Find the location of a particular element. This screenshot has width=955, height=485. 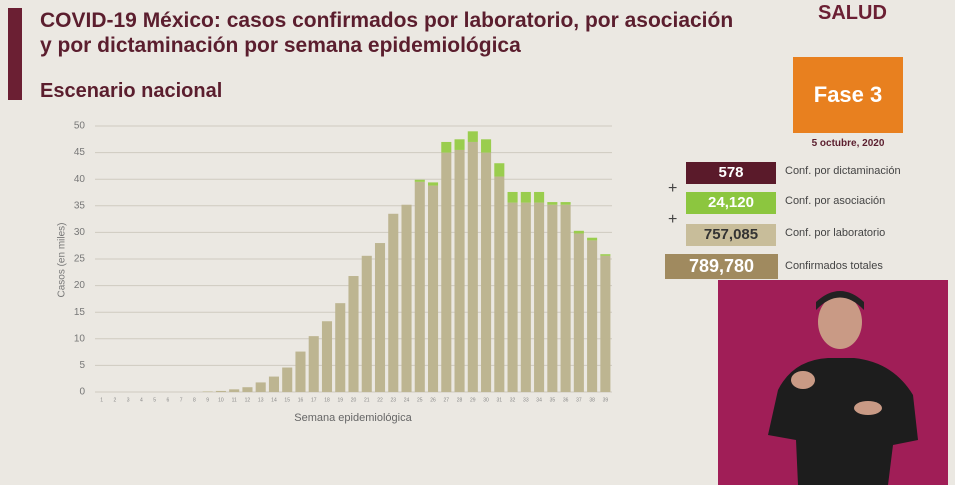

phase-box: Fase 3 is located at coordinates (848, 95).